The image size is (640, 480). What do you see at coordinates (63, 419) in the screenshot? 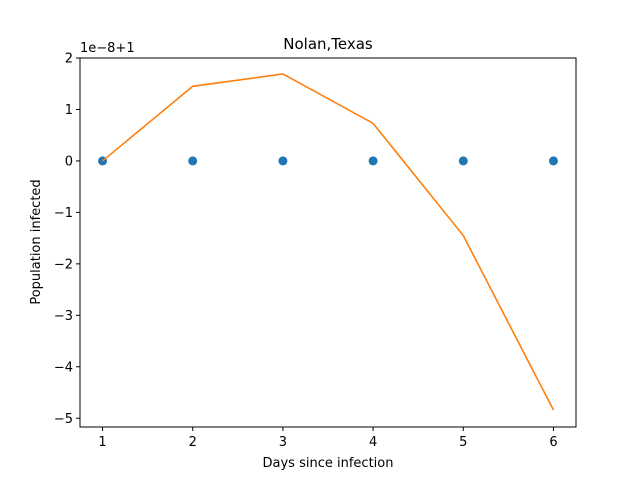
I see `y-tick-label: −5` at bounding box center [63, 419].